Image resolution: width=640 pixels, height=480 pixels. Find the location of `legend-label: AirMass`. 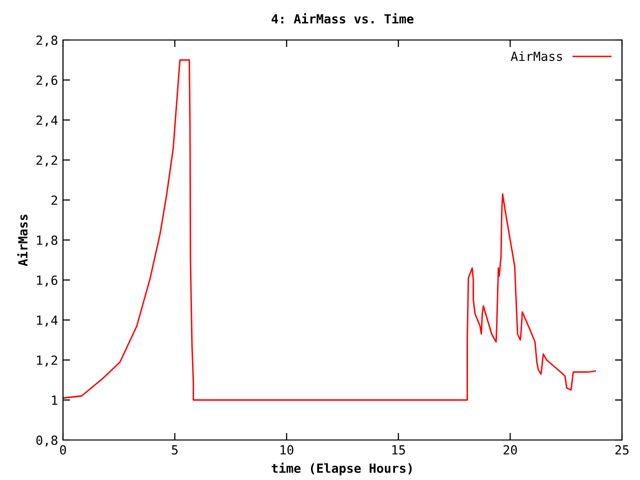

legend-label: AirMass is located at coordinates (536, 56).